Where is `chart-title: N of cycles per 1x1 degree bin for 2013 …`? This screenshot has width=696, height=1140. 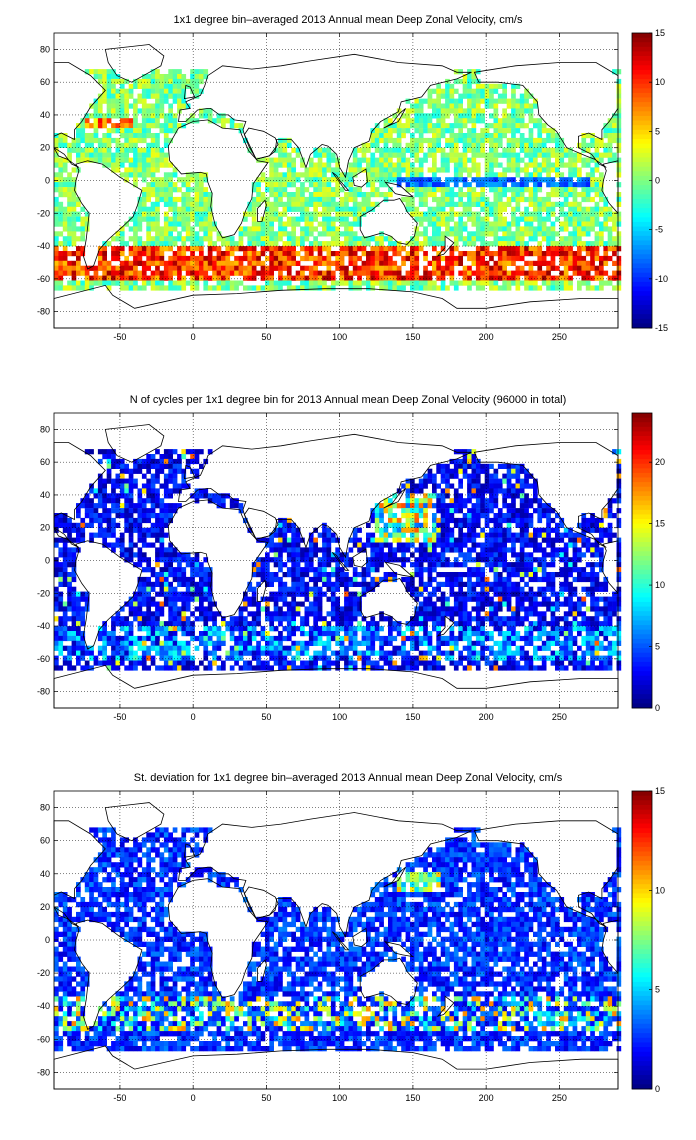
chart-title: N of cycles per 1x1 degree bin for 2013 … is located at coordinates (348, 400).